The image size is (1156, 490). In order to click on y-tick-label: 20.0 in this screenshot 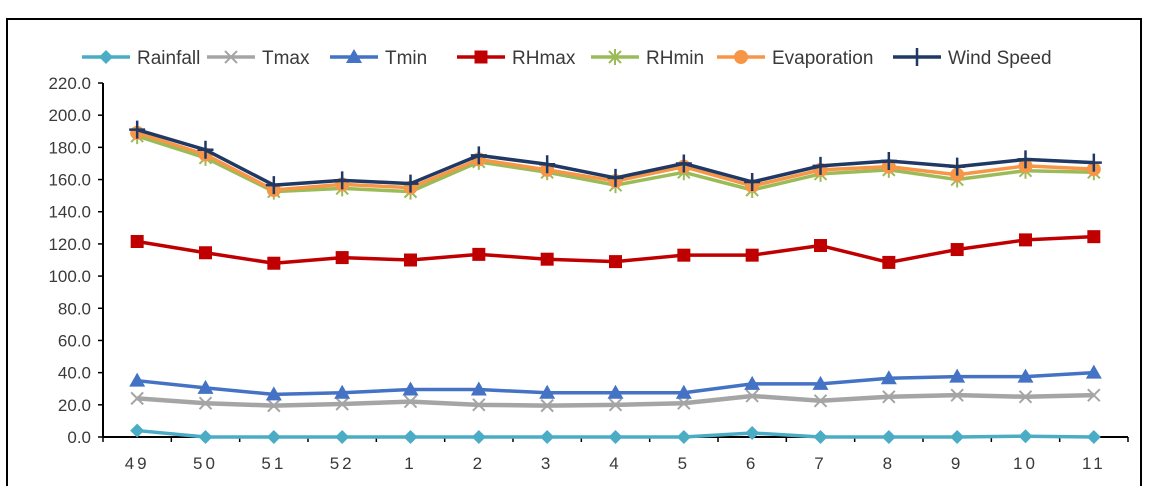, I will do `click(74, 405)`.